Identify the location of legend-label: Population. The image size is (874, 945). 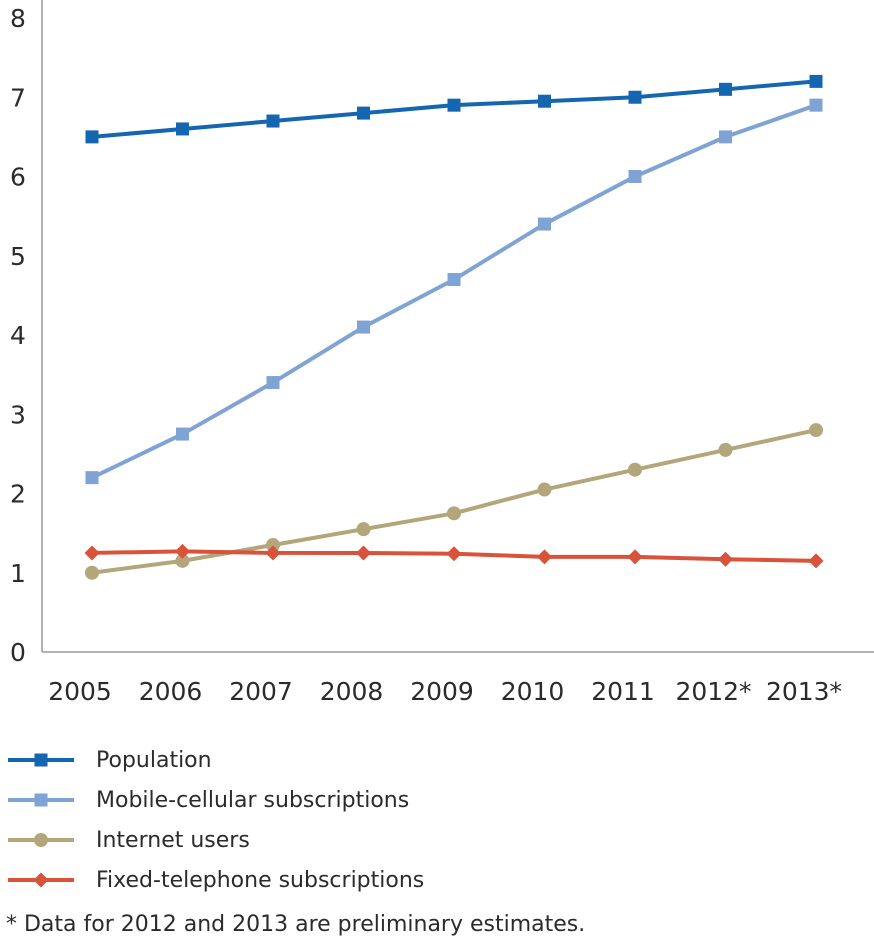
(154, 760).